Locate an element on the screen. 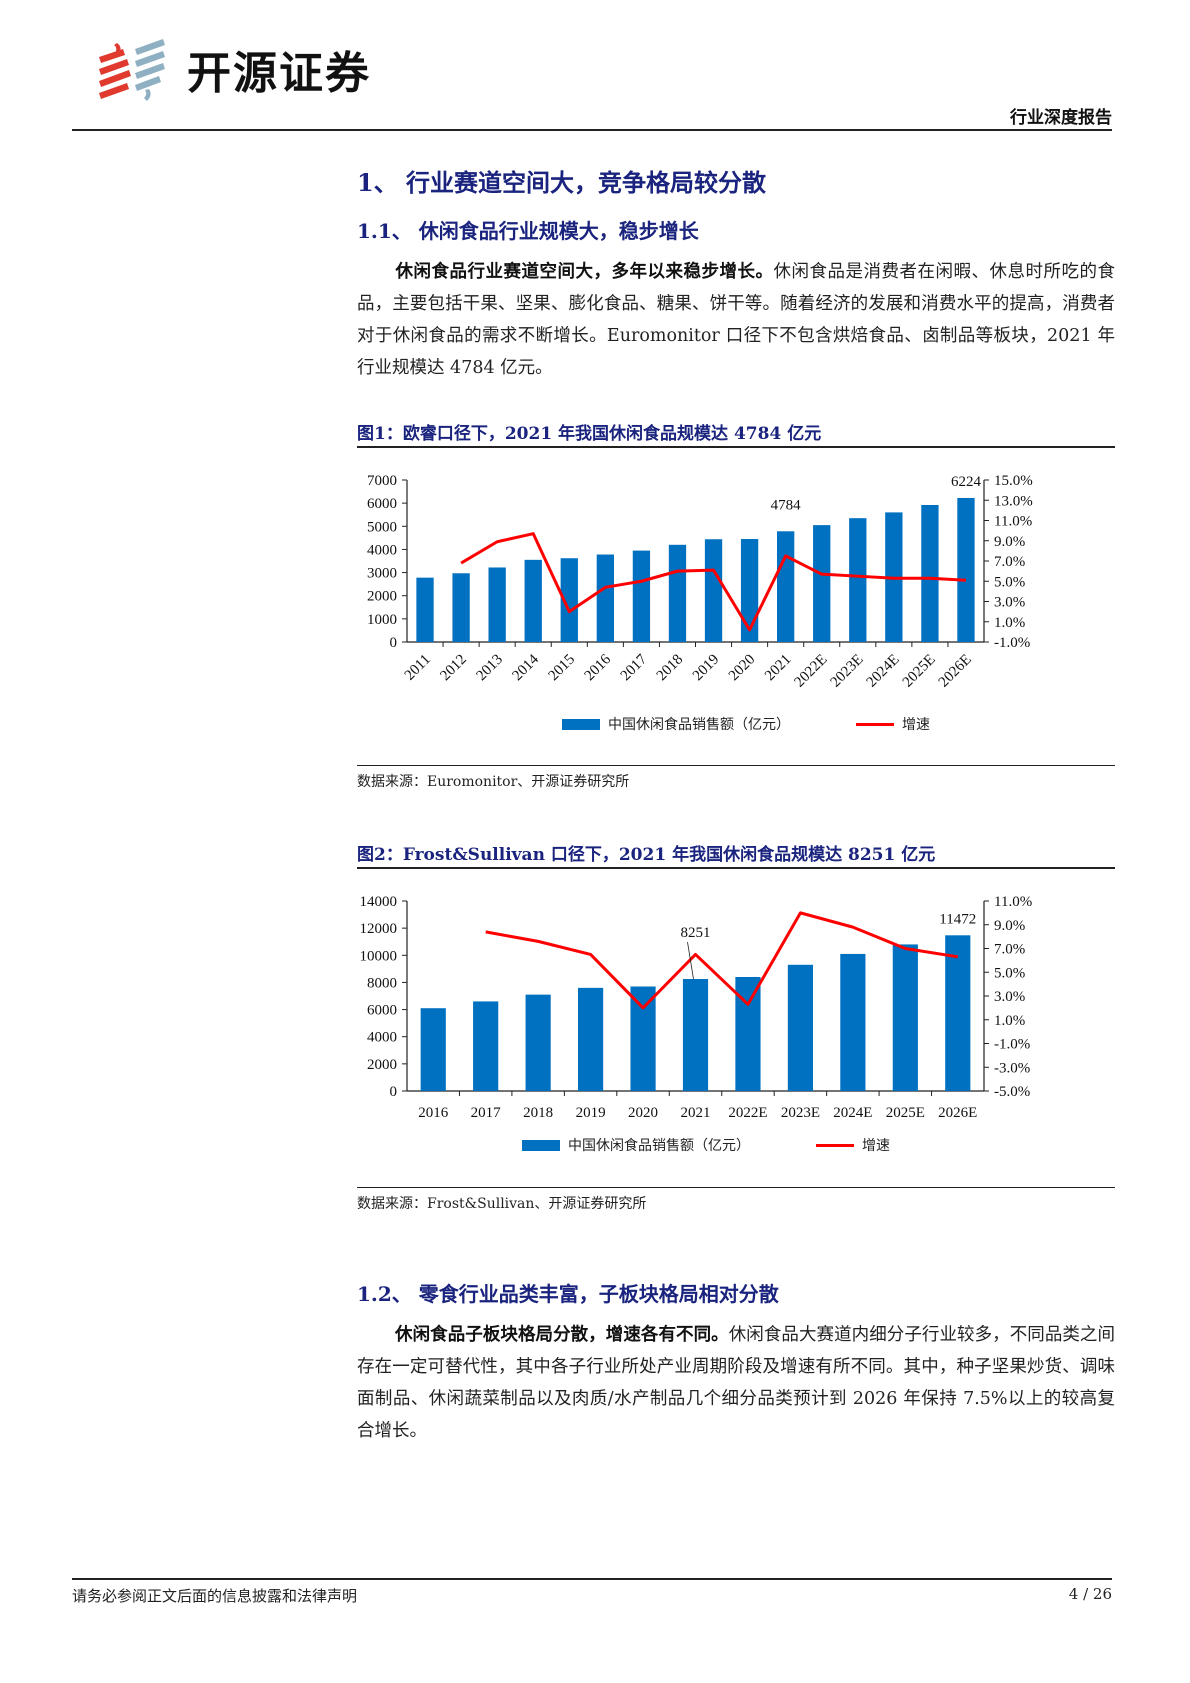 This screenshot has height=1683, width=1190. section-title: 1、 行业赛道空间大，竞争格局较分散 is located at coordinates (562, 182).